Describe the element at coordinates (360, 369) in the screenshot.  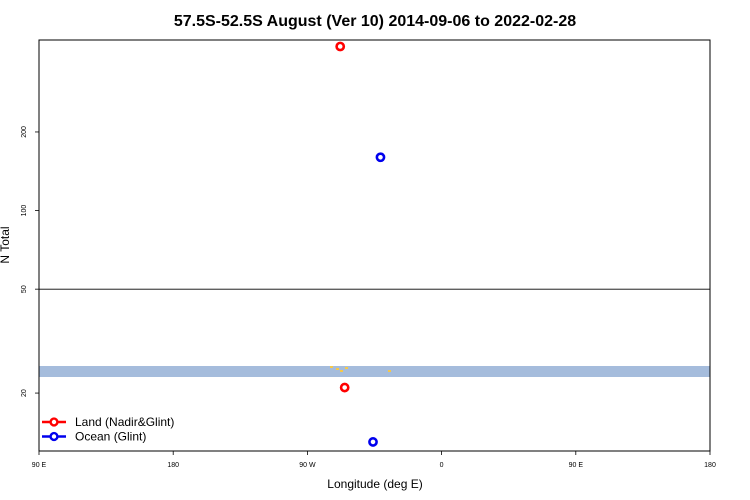
I see `land-specks` at that location.